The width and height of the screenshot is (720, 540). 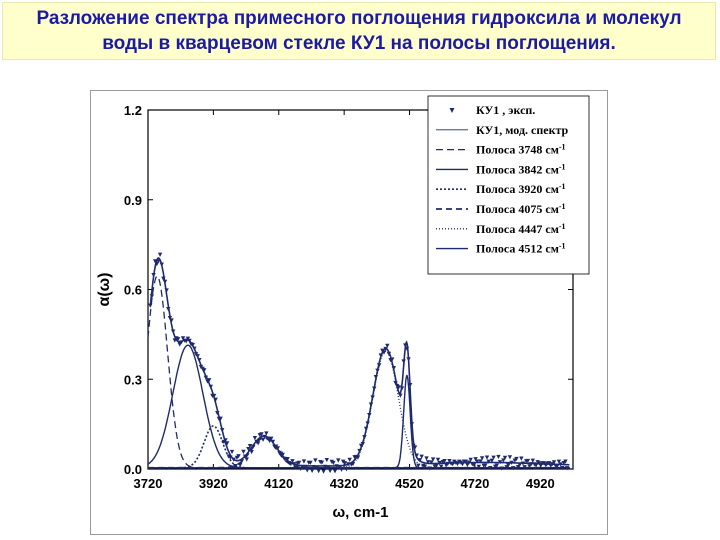 What do you see at coordinates (522, 130) in the screenshot?
I see `legend-label: КУ1, мод. спектр` at bounding box center [522, 130].